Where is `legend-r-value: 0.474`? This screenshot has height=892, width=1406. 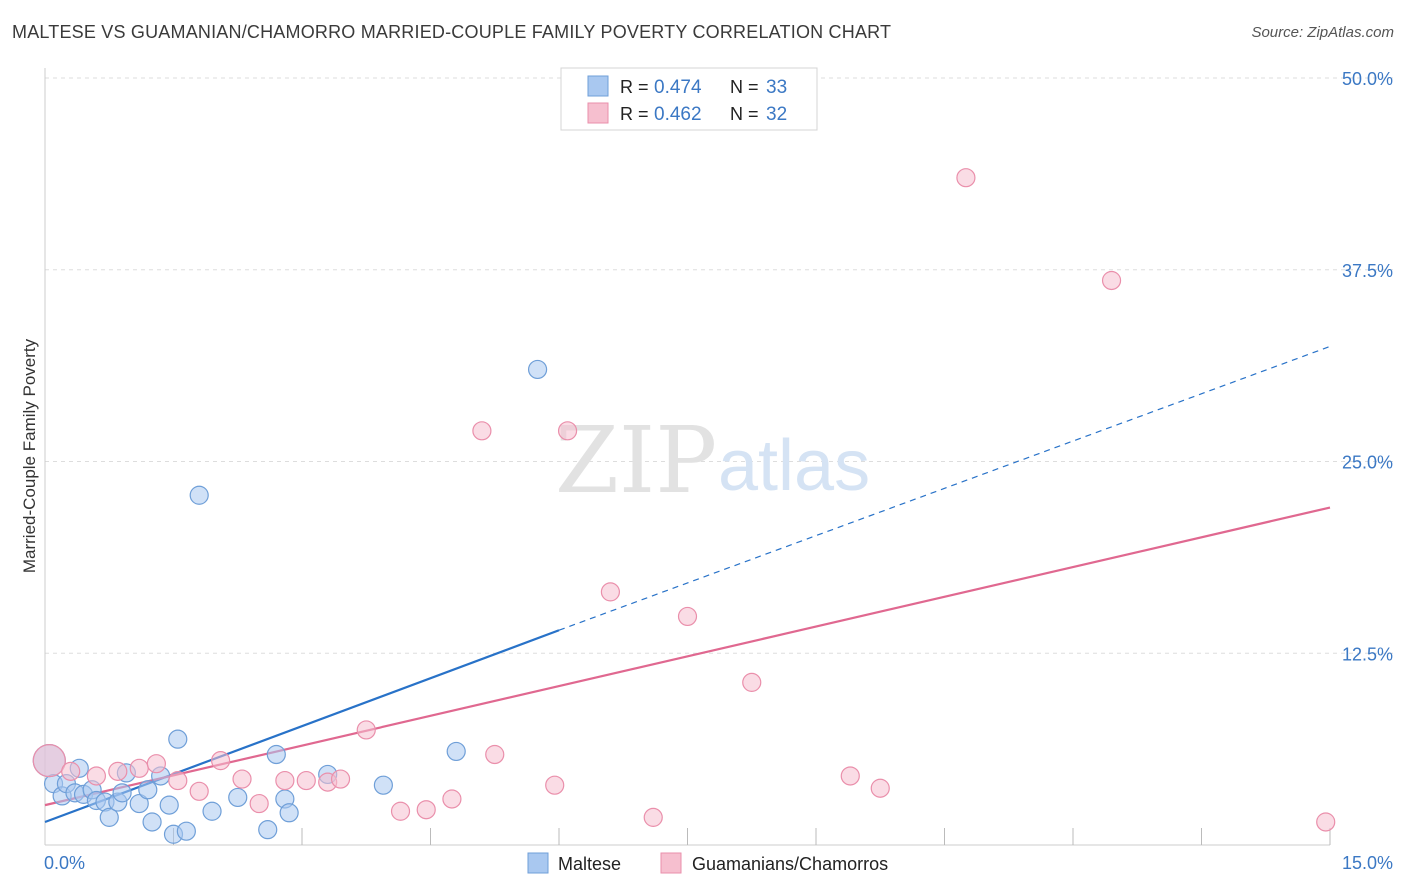
legend-r-value: 0.474 is located at coordinates (678, 87).